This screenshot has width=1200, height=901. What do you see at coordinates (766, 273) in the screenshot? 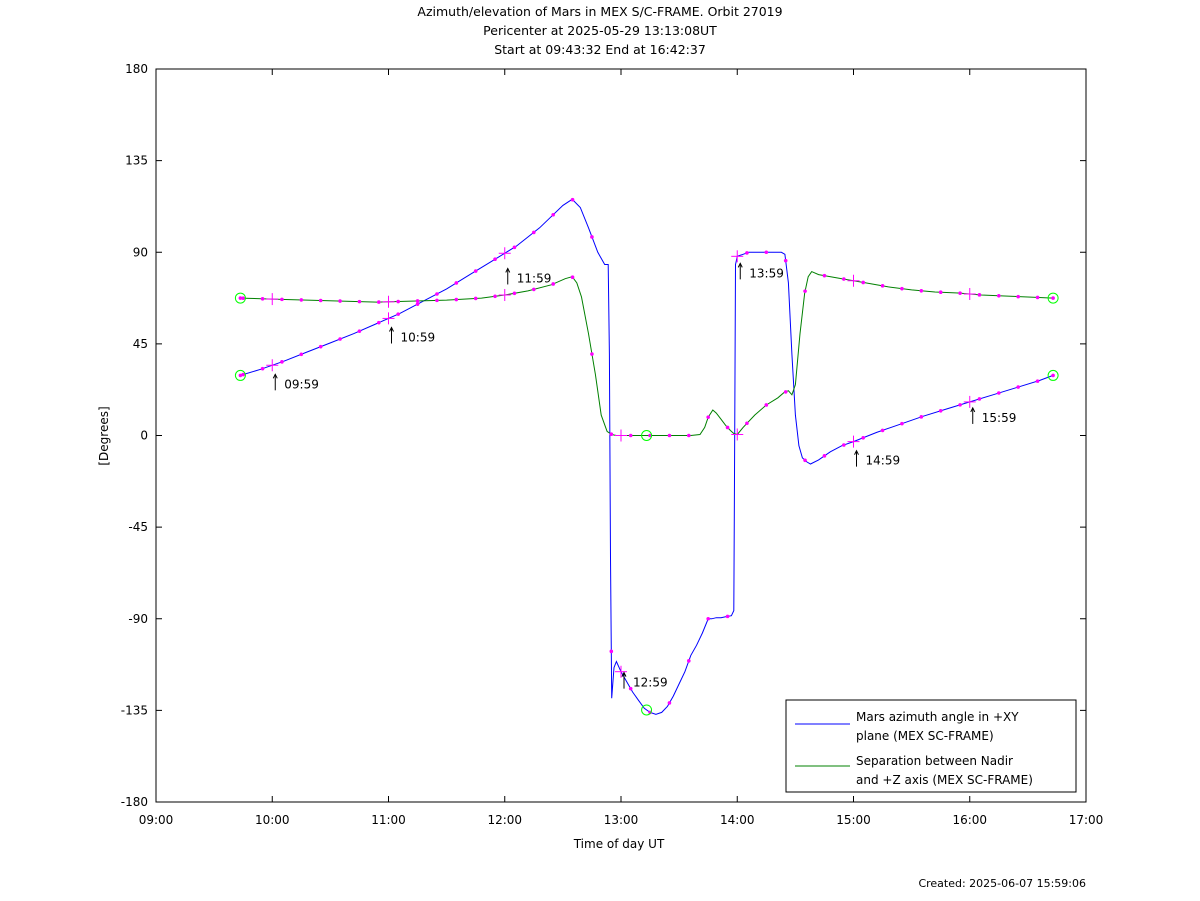
I see `annotation-label: 13:59` at bounding box center [766, 273].